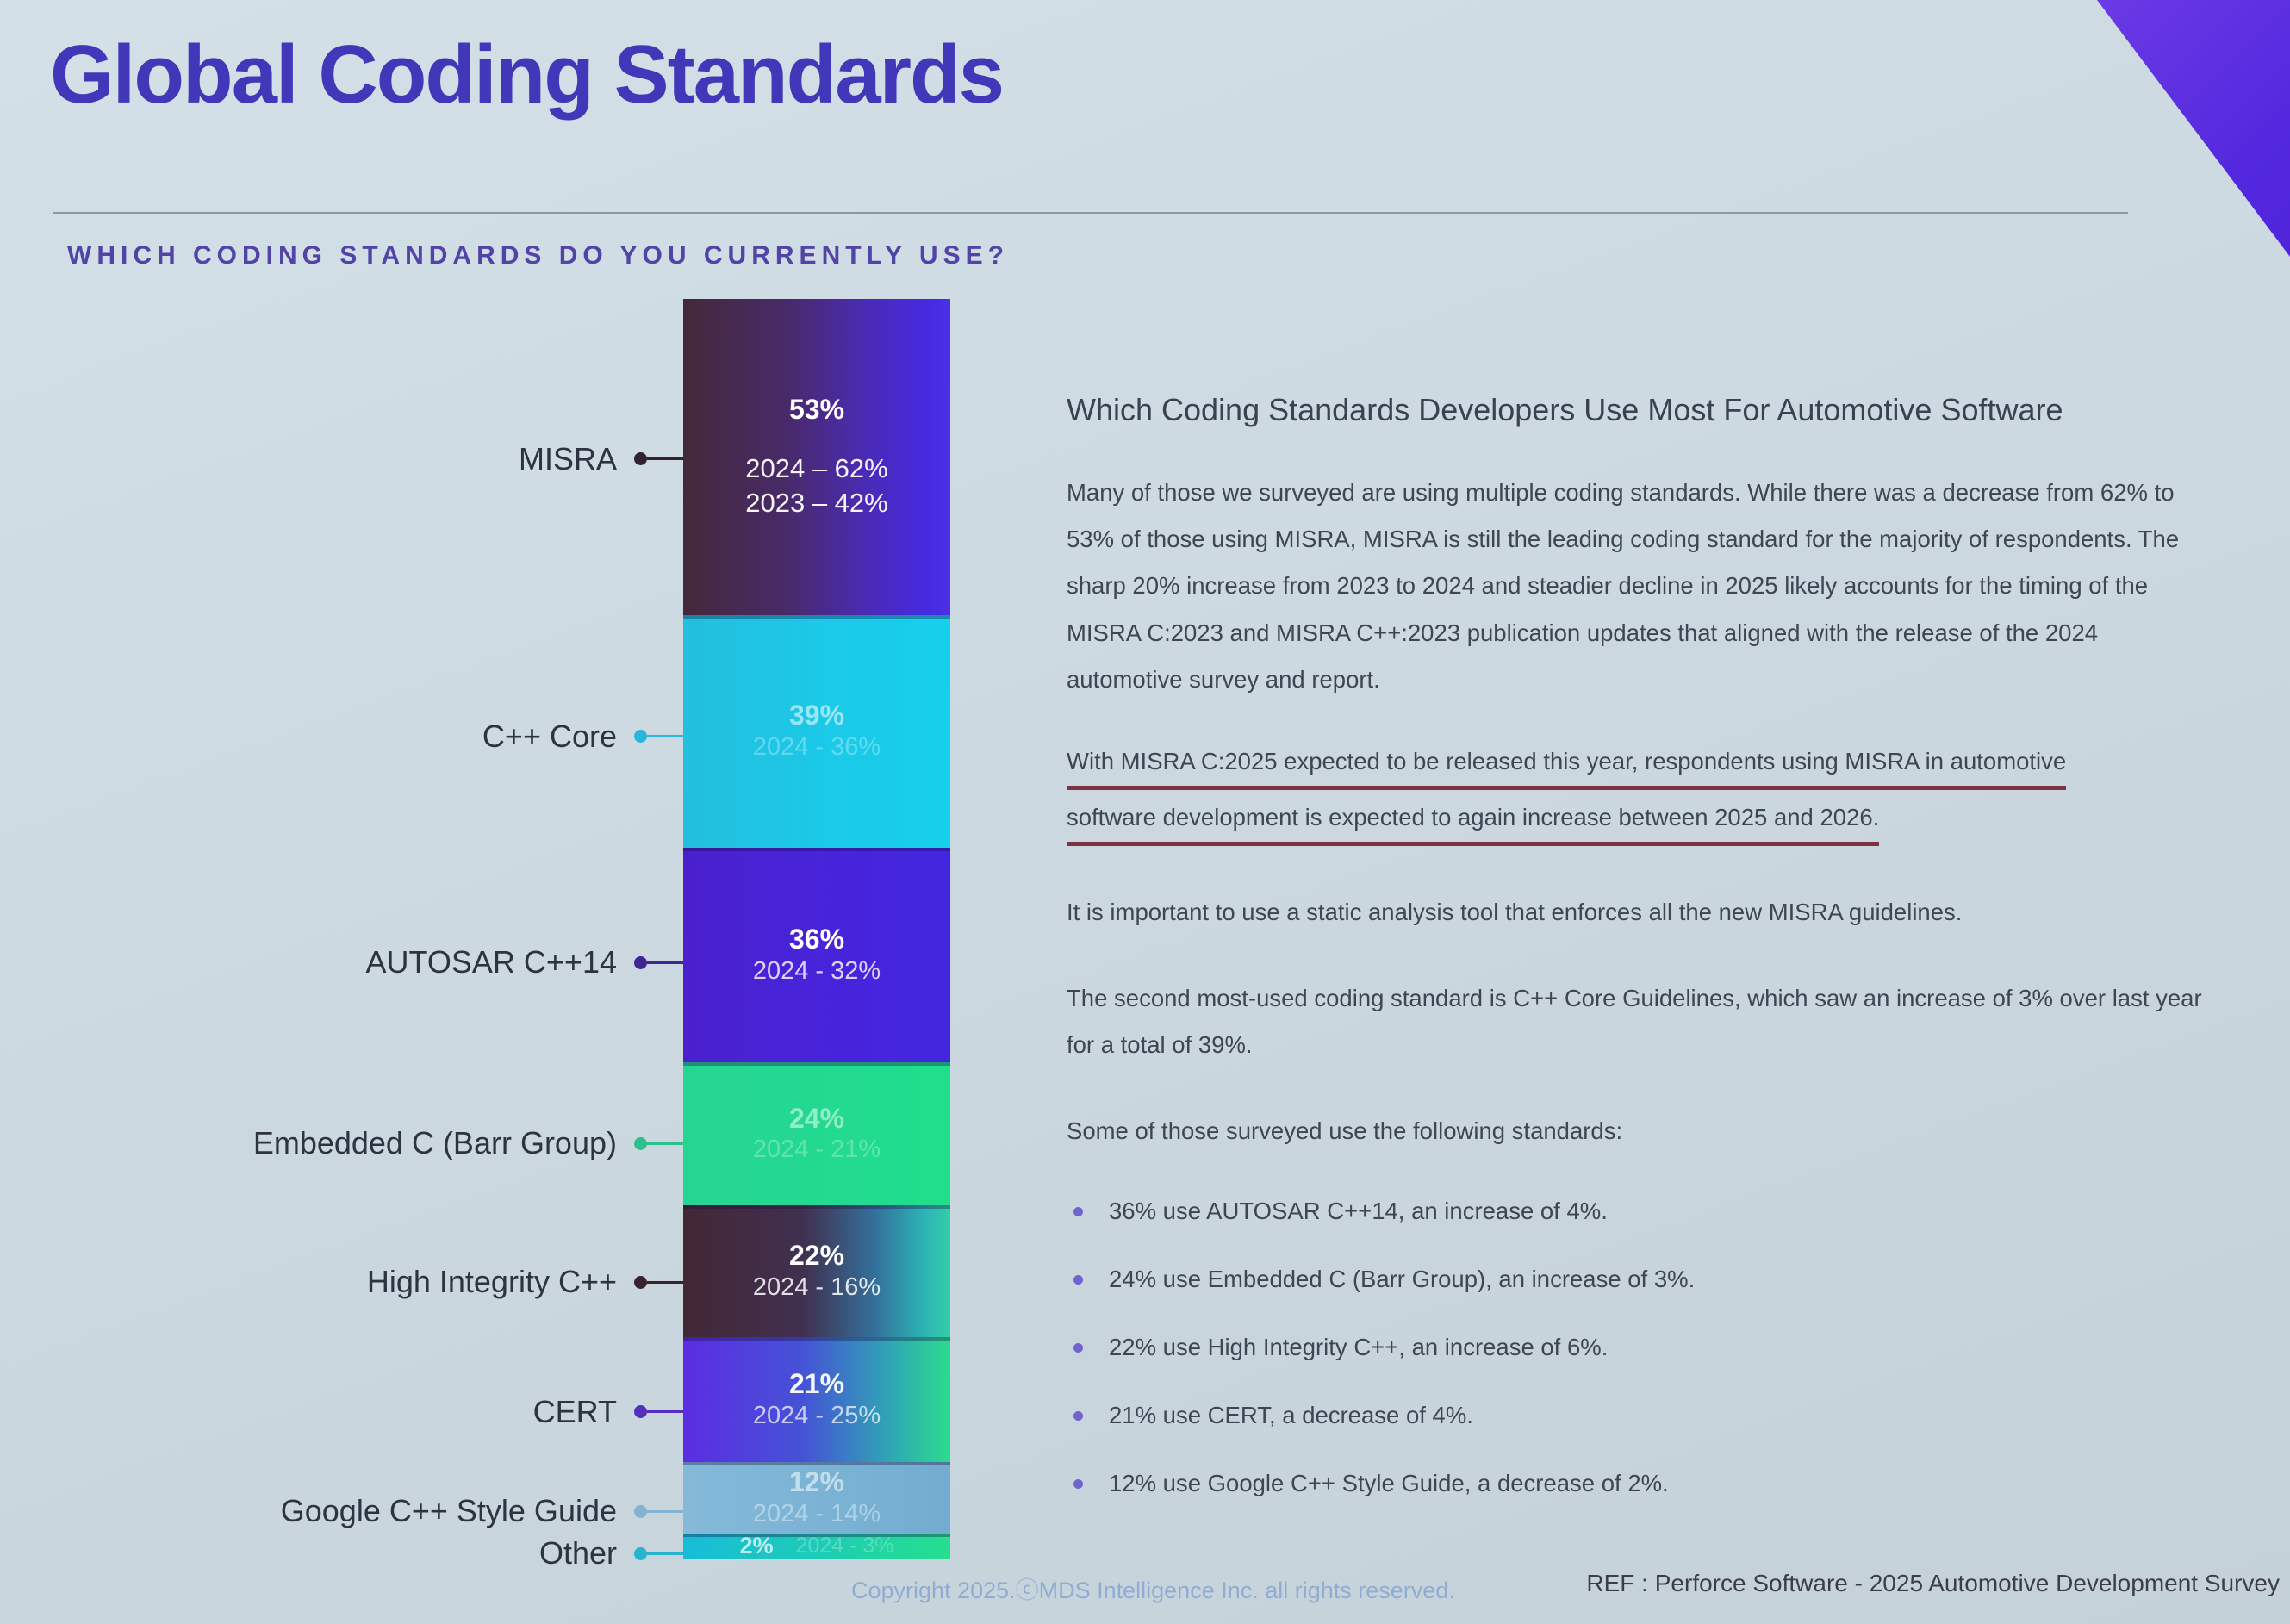 The width and height of the screenshot is (2290, 1624). I want to click on prior-year-line: 2023 – 42%, so click(816, 503).